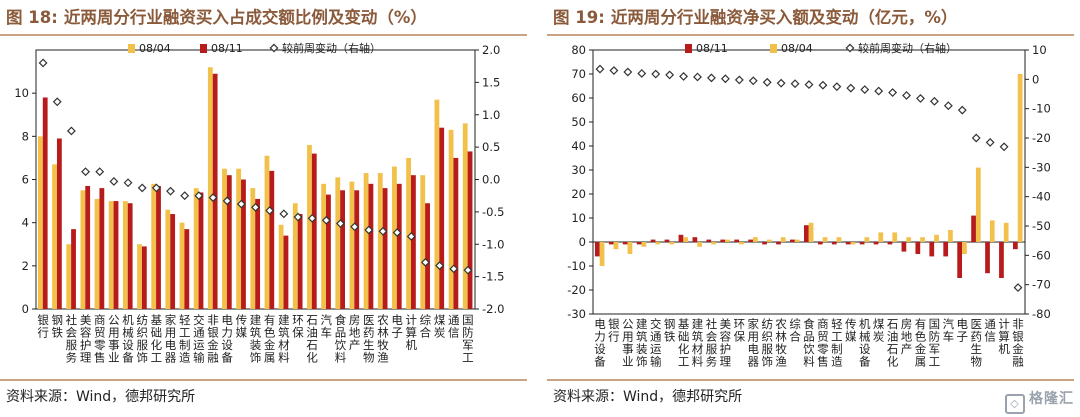 The image size is (1080, 417). Describe the element at coordinates (767, 343) in the screenshot. I see `category-label: 纺织服饰` at that location.